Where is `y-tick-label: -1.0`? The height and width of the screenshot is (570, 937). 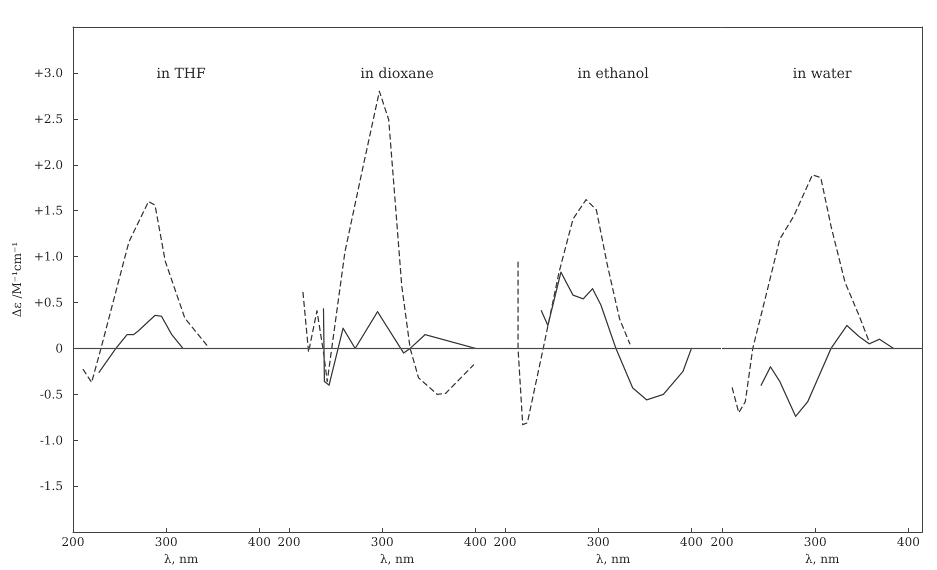
y-tick-label: -1.0 is located at coordinates (51, 440).